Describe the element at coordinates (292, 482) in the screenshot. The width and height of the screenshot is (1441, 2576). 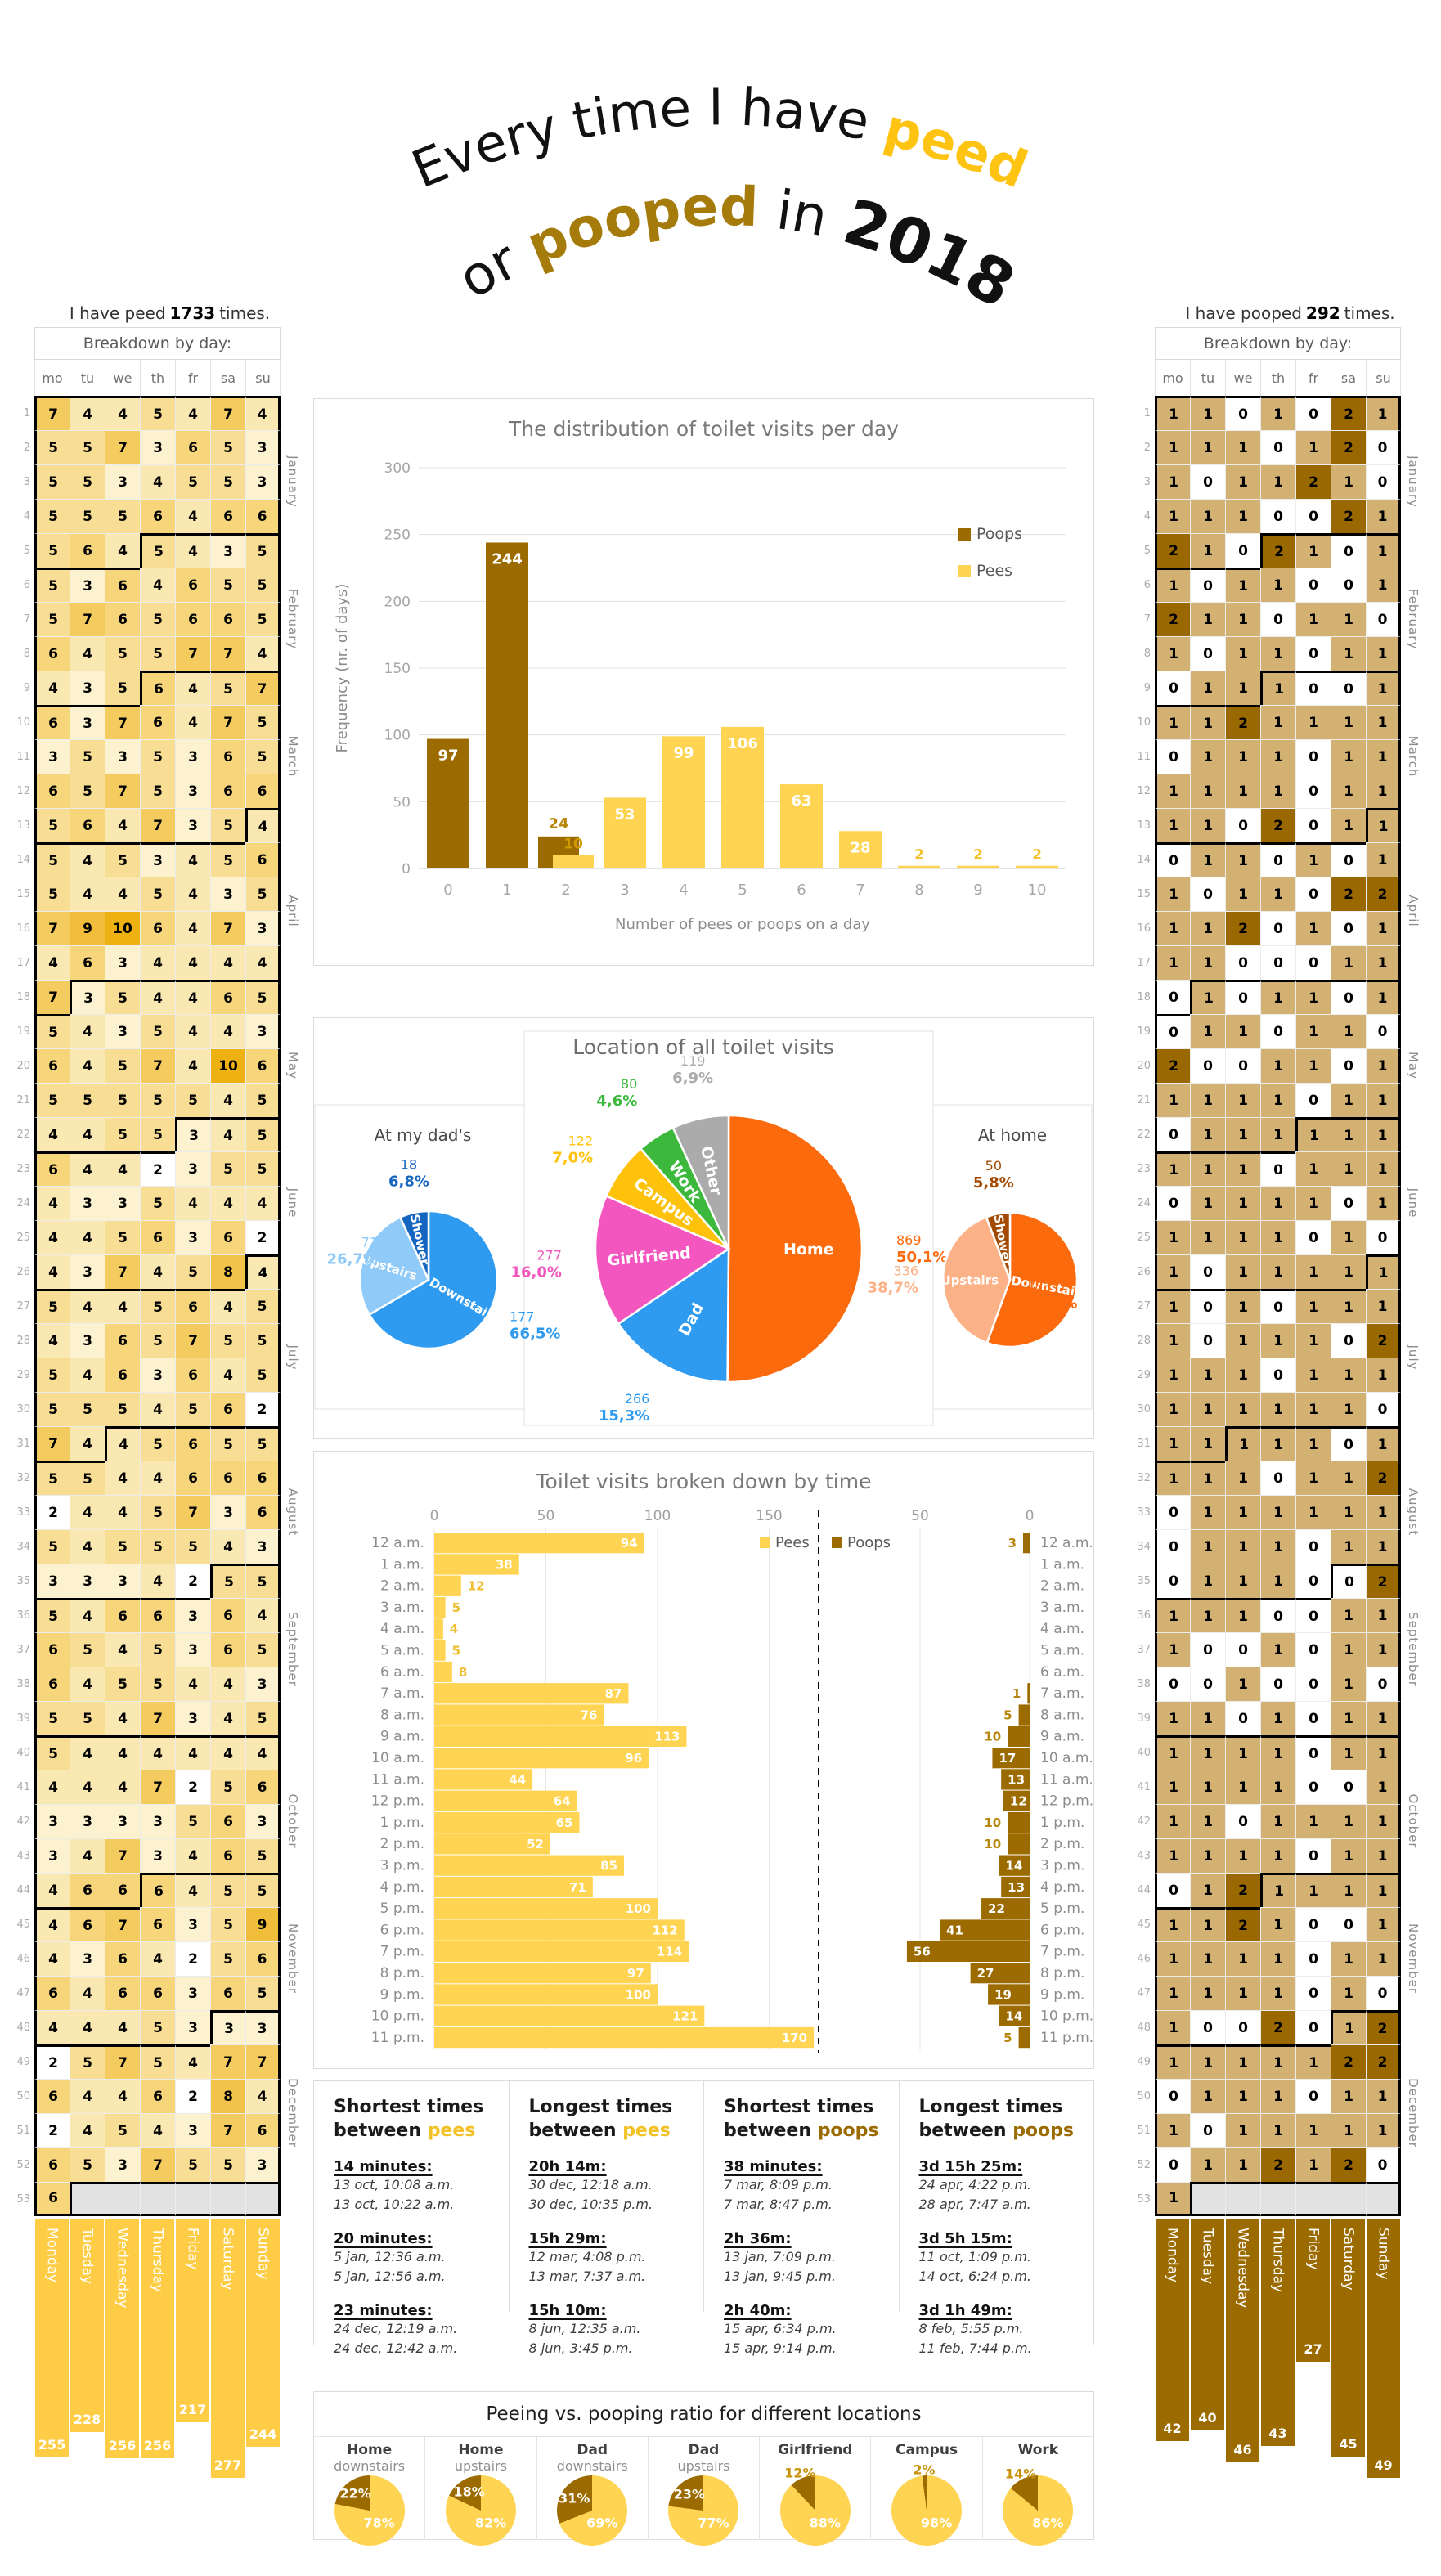
I see `month-label: January` at that location.